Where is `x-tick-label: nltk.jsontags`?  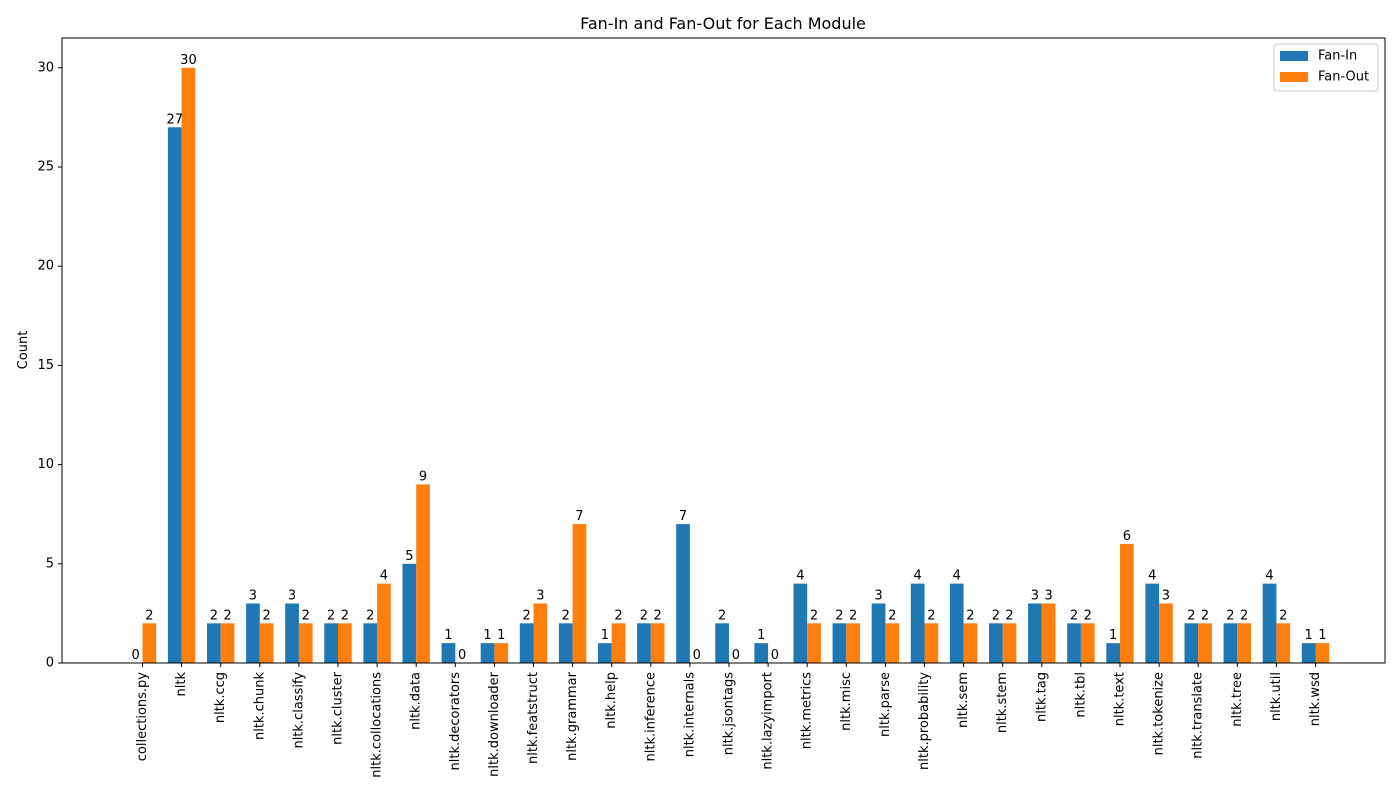 x-tick-label: nltk.jsontags is located at coordinates (729, 714).